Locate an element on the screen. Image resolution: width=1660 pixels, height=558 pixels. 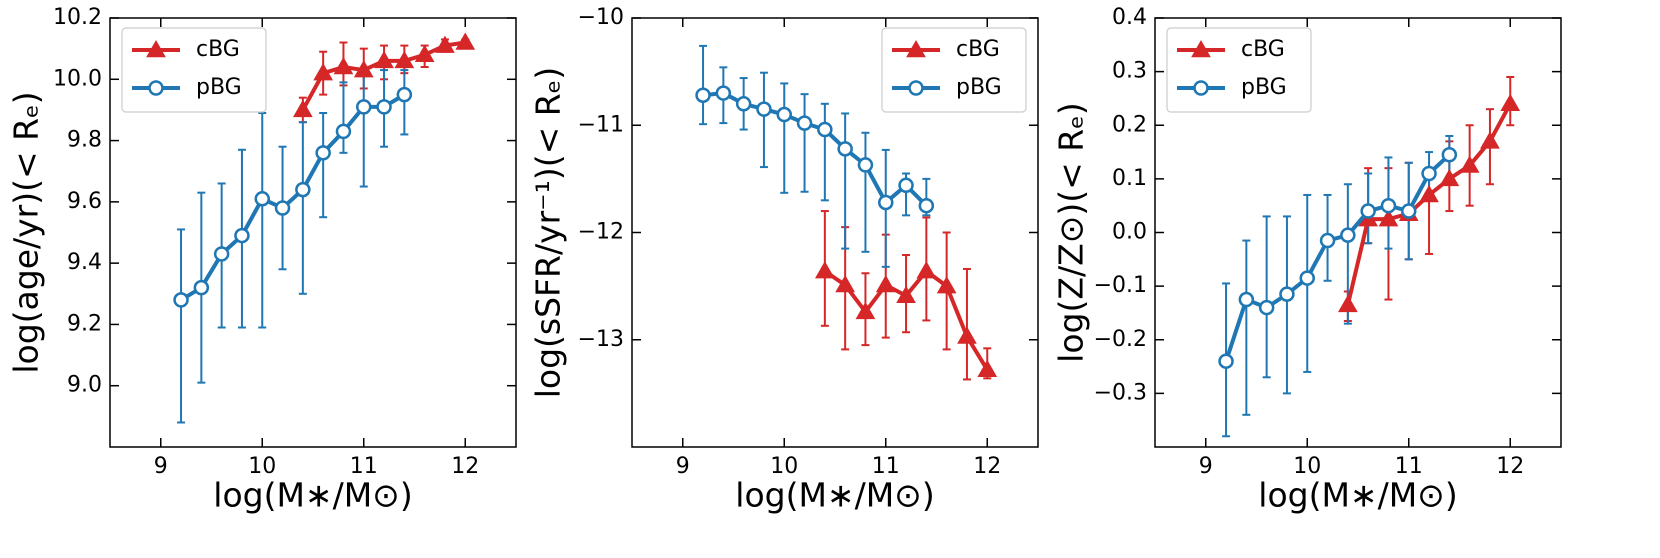
y-tick-label: −0.1 is located at coordinates (1120, 285).